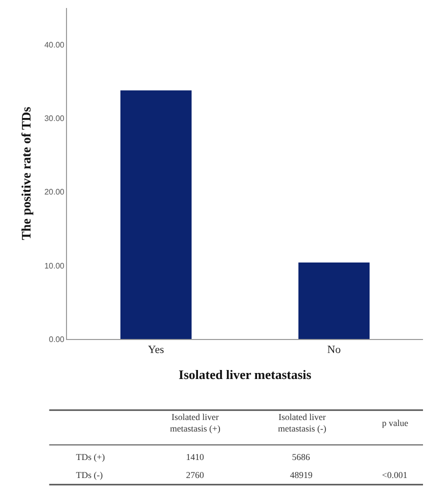  What do you see at coordinates (156, 350) in the screenshot?
I see `x-tick-label: Yes` at bounding box center [156, 350].